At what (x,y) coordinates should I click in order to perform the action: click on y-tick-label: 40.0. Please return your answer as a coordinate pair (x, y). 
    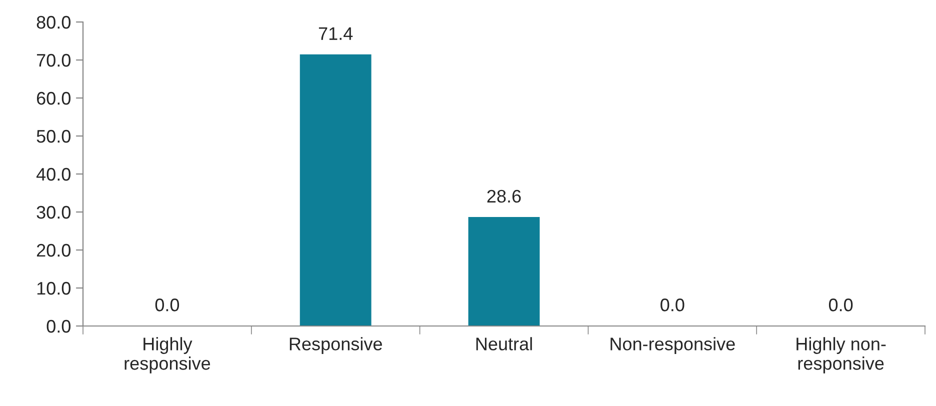
    Looking at the image, I should click on (53, 174).